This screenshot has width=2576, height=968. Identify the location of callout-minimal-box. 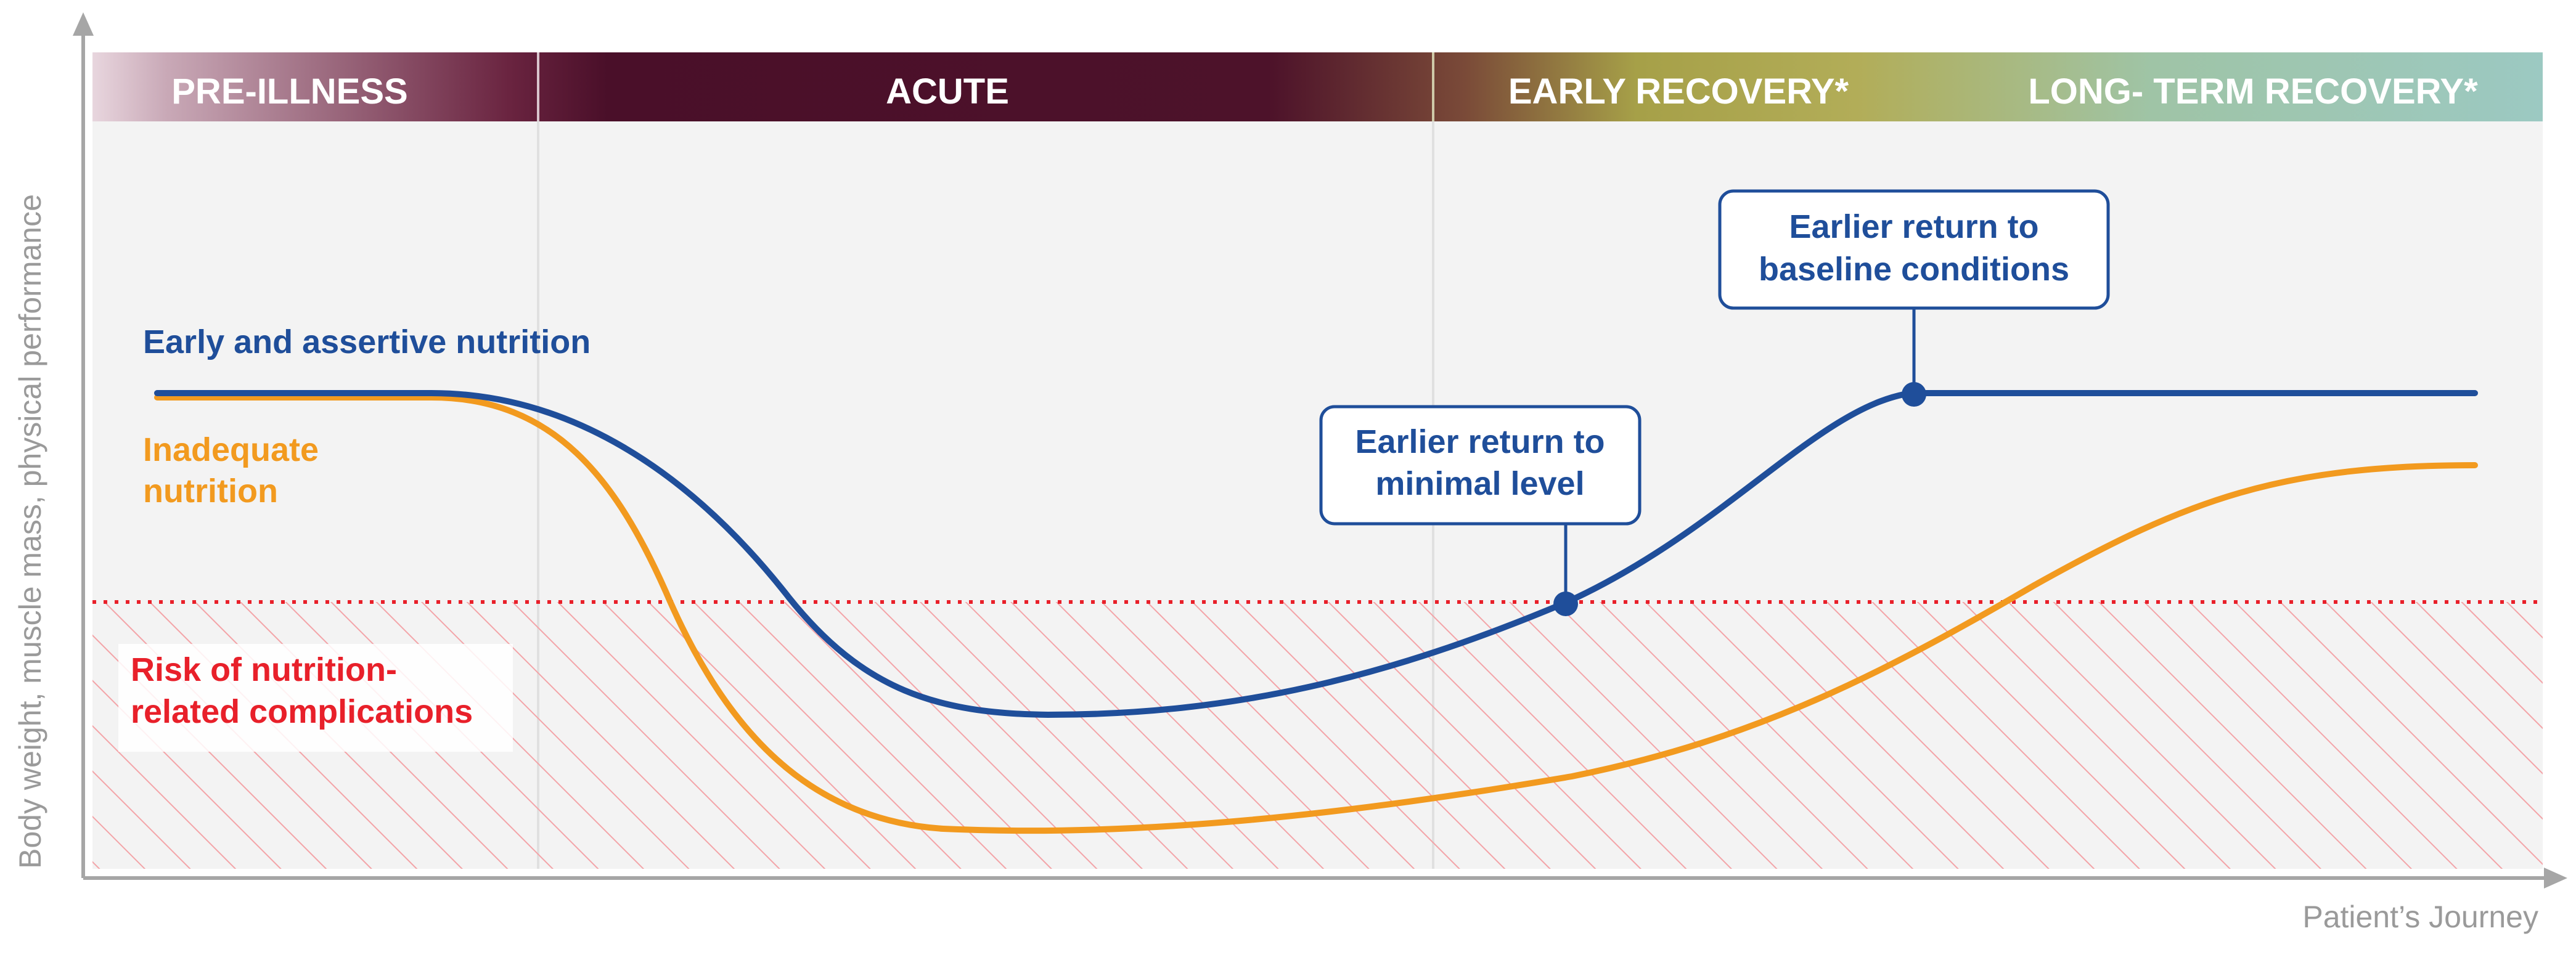
(1480, 465).